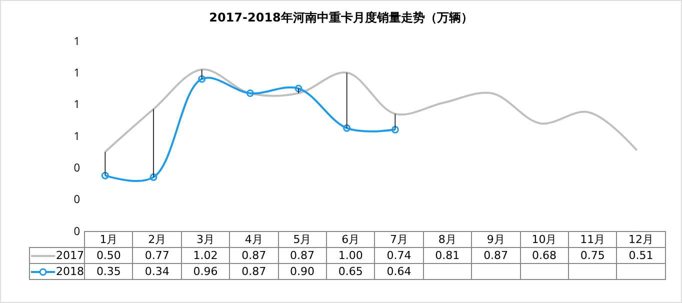 The width and height of the screenshot is (682, 303). Describe the element at coordinates (350, 240) in the screenshot. I see `x-tick-label: 6月` at that location.